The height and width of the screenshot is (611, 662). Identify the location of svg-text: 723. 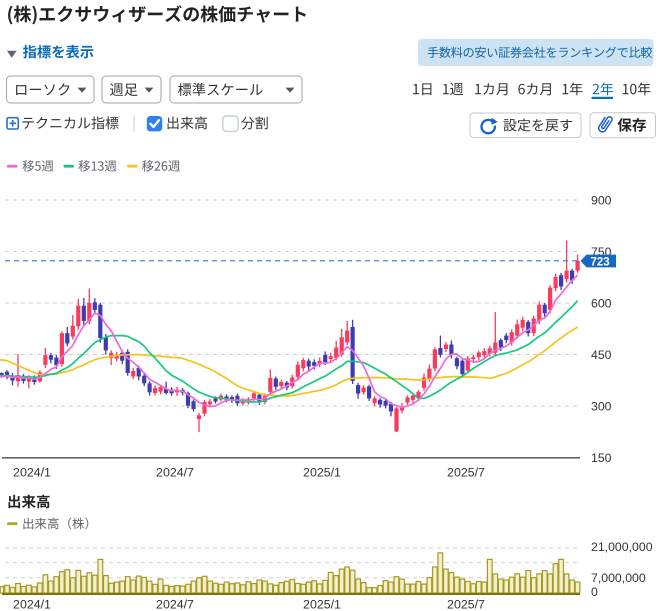
(600, 262).